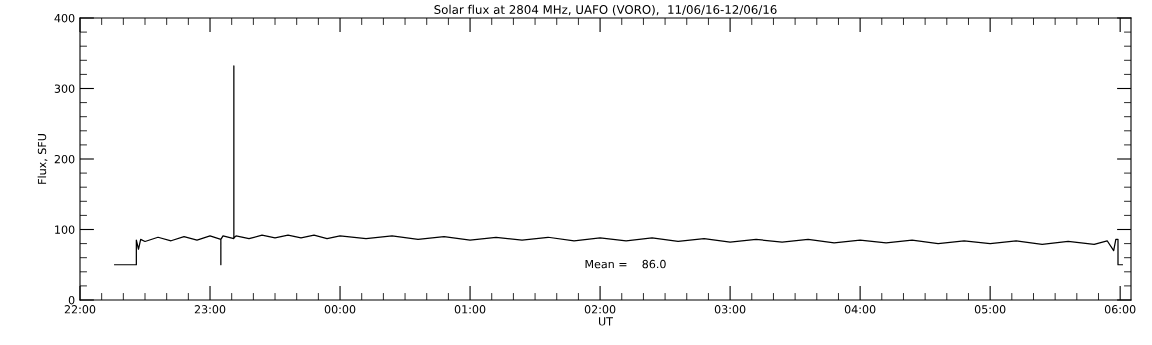  I want to click on x-tick-label: 22:00, so click(80, 309).